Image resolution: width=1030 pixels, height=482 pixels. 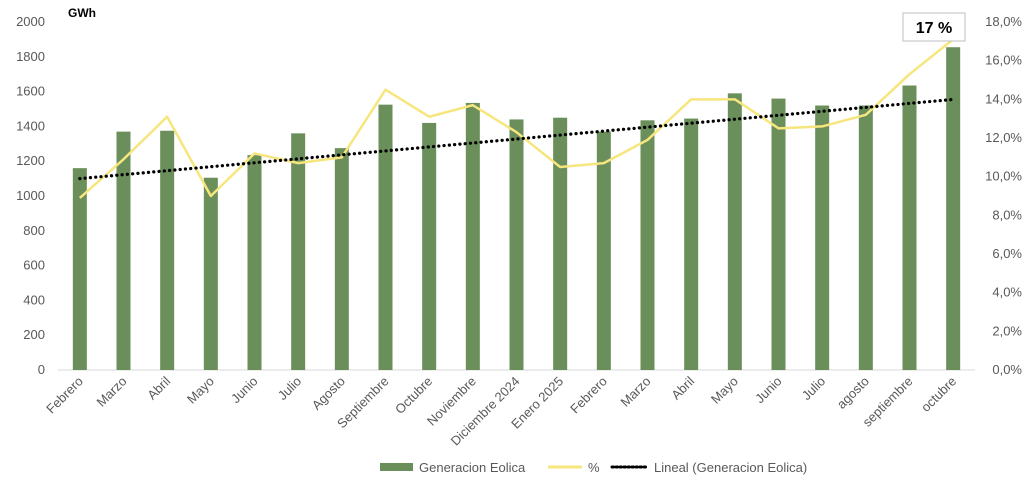 I want to click on y-left-tick-label: 2000, so click(x=30, y=21).